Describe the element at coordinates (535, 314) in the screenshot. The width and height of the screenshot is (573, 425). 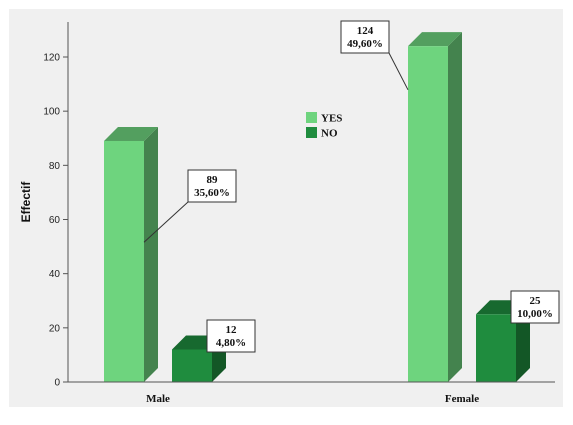
I see `data-label-percent: 10,00%` at that location.